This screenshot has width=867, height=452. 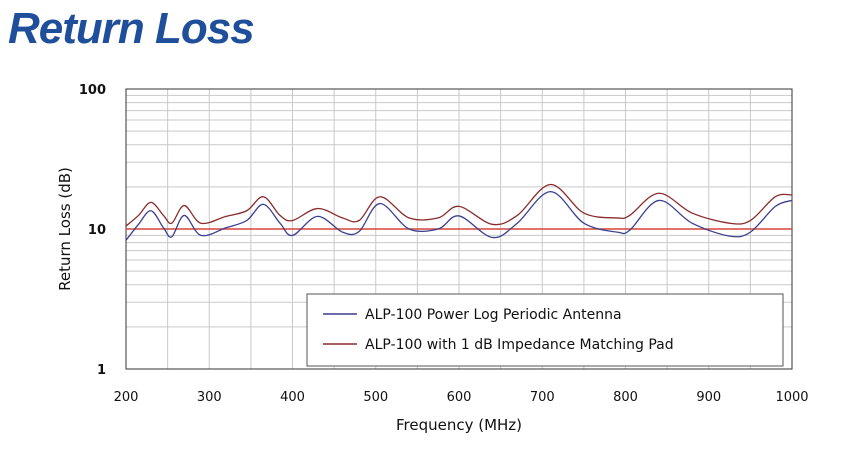 What do you see at coordinates (126, 397) in the screenshot?
I see `x-tick-label: 200` at bounding box center [126, 397].